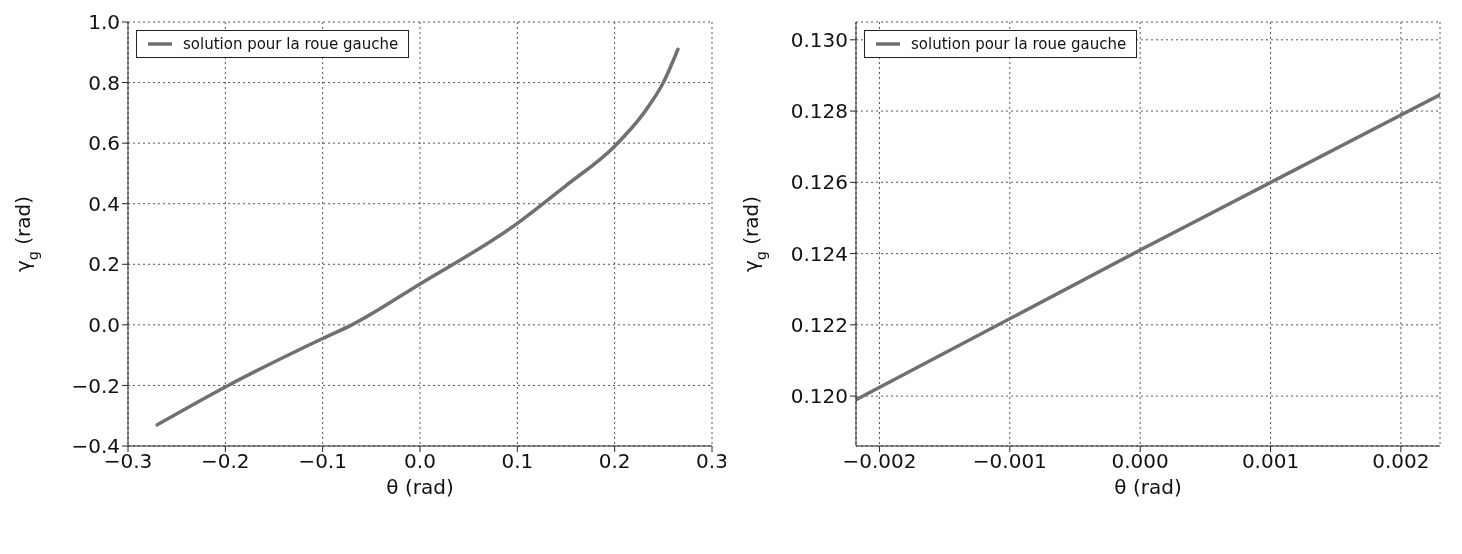  I want to click on x-tick-label: 0.1, so click(517, 461).